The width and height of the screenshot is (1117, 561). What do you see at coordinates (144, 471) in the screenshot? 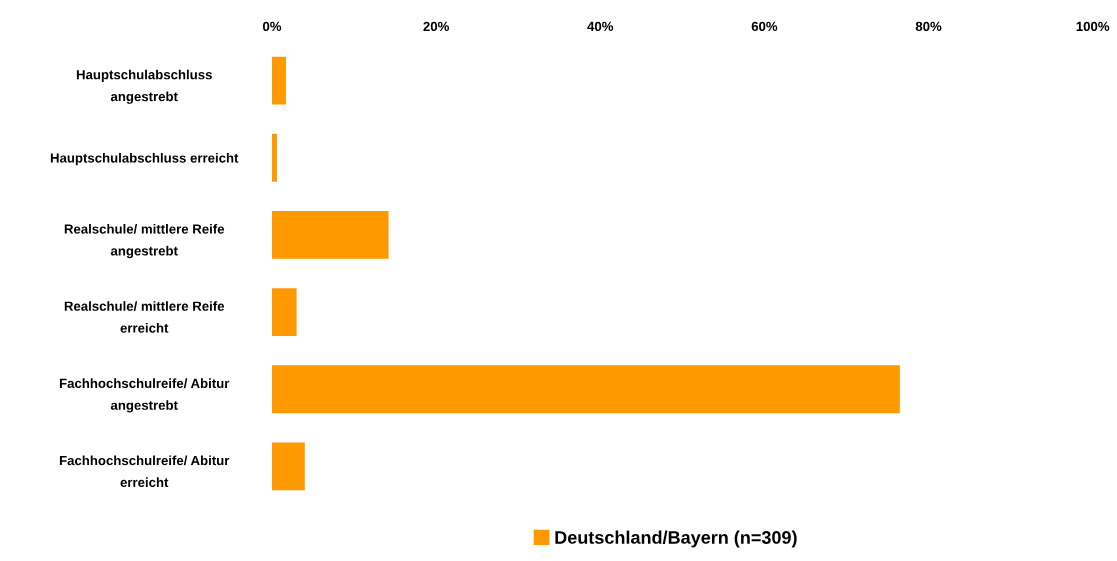
I see `y-tick-label: Fachhochschulreife/ Abitur erreicht` at bounding box center [144, 471].